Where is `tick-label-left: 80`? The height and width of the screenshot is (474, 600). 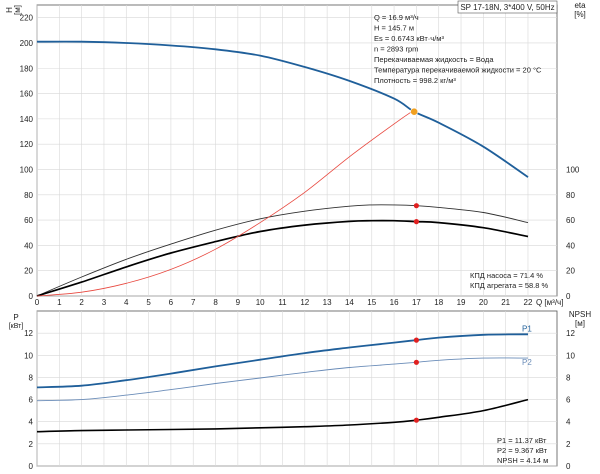
tick-label-left: 80 is located at coordinates (28, 195).